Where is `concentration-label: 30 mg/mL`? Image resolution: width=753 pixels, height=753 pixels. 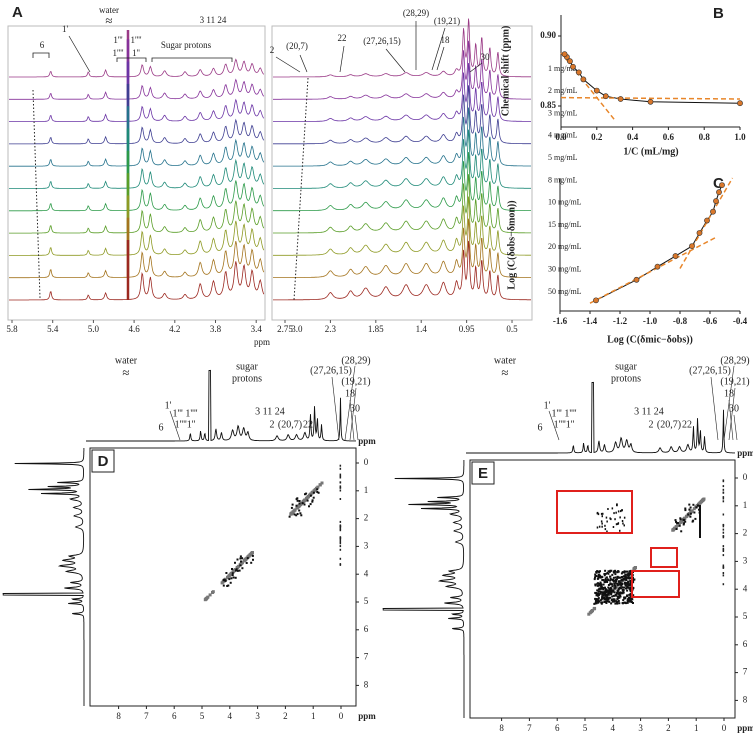
concentration-label: 30 mg/mL is located at coordinates (565, 269).